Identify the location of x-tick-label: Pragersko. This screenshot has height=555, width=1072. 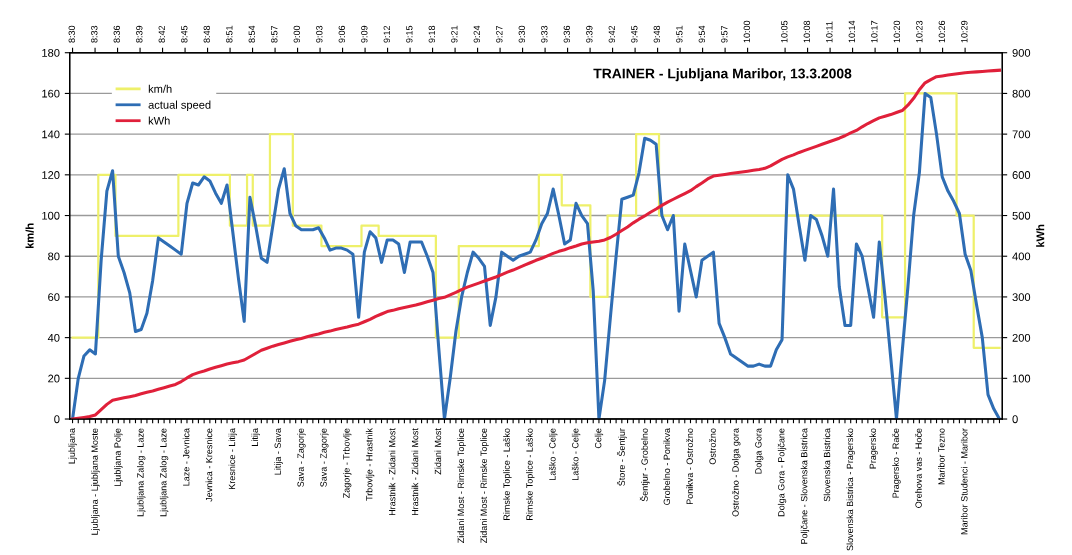
(873, 448).